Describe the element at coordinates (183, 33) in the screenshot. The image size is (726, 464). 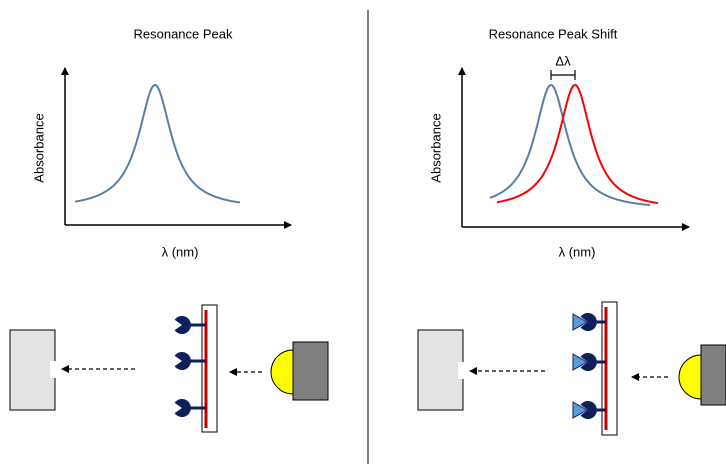
I see `panel-title: Resonance Peak` at that location.